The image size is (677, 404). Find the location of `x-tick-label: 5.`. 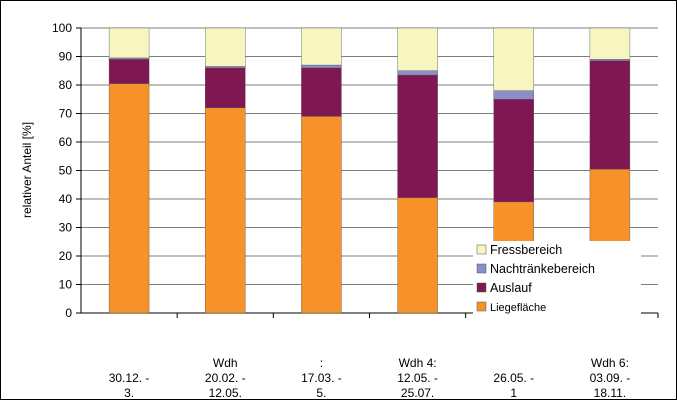

x-tick-label: 5. is located at coordinates (321, 392).